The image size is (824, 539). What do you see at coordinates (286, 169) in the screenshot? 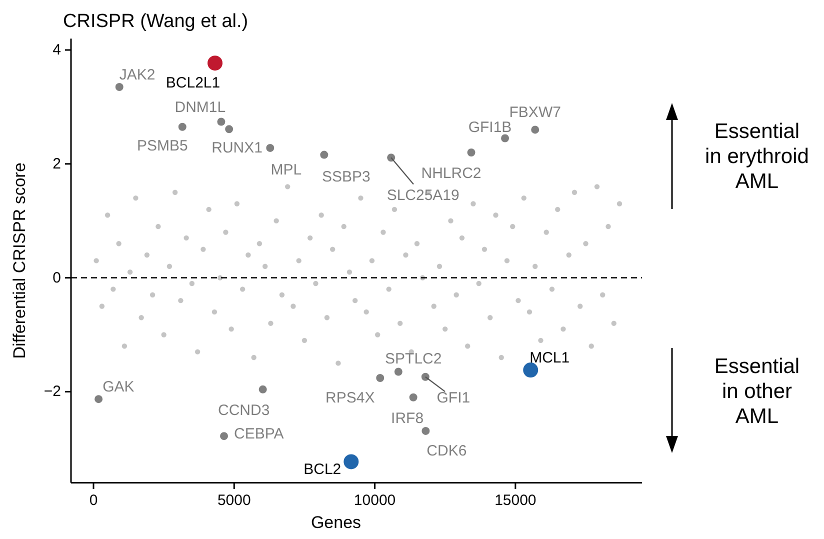
I see `annotation: MPL` at bounding box center [286, 169].